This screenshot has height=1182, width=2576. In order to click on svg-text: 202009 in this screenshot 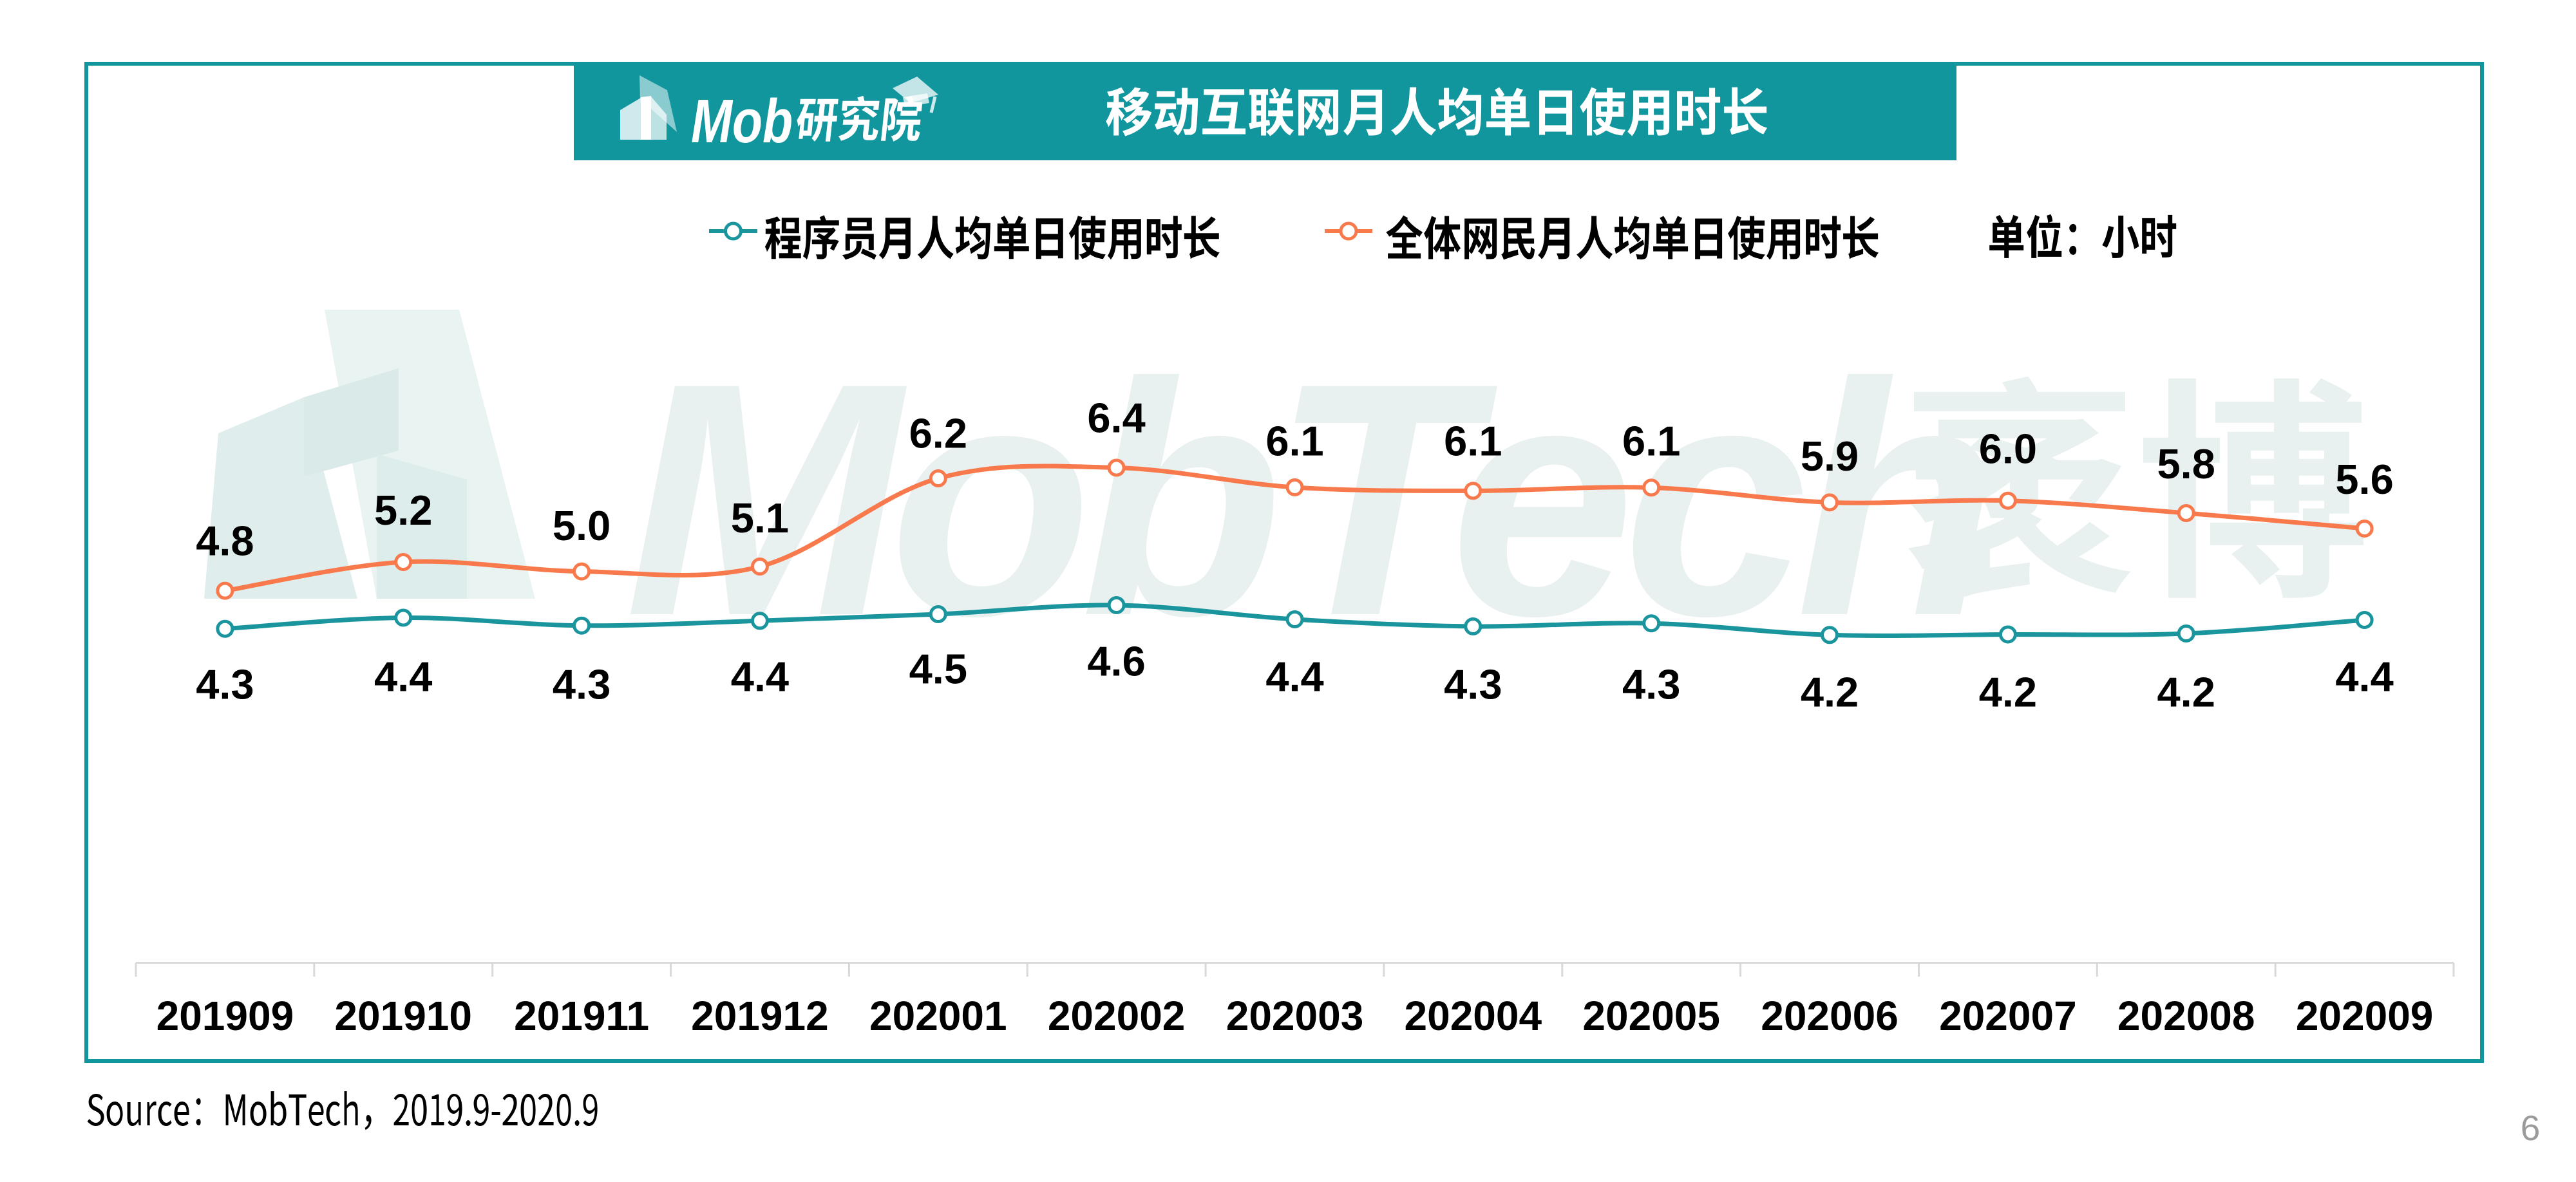, I will do `click(2365, 1016)`.